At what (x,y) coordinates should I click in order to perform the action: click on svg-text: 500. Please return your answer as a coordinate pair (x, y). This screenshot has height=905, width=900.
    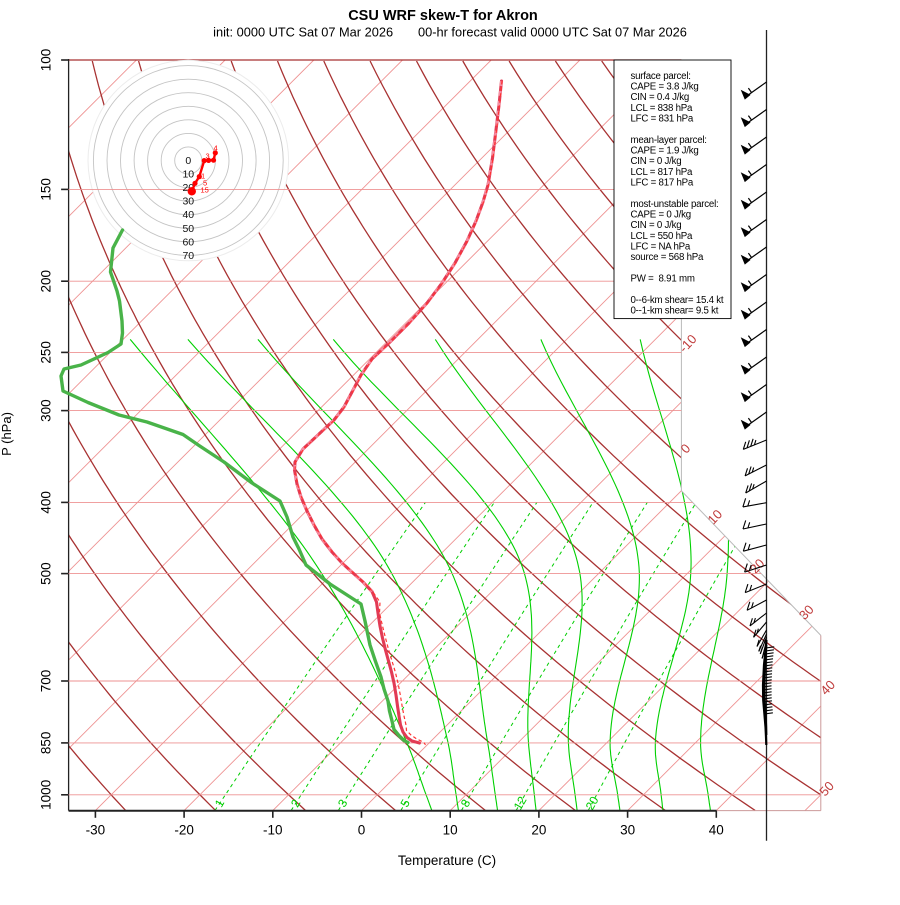
    Looking at the image, I should click on (46, 573).